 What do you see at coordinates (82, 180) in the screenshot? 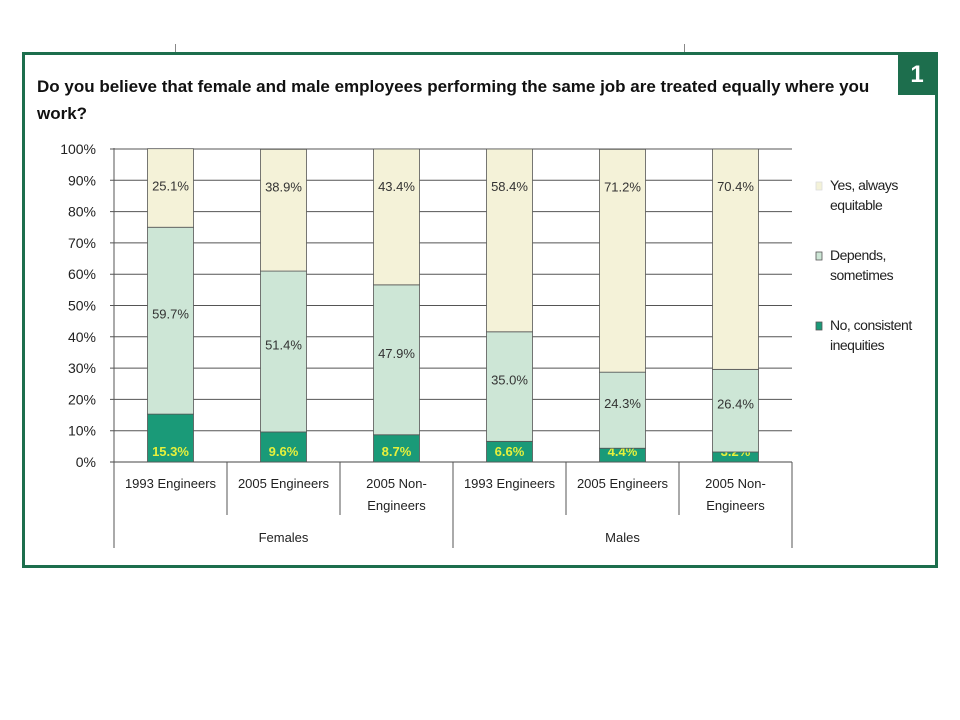
I see `y-tick-label: 90%` at bounding box center [82, 180].